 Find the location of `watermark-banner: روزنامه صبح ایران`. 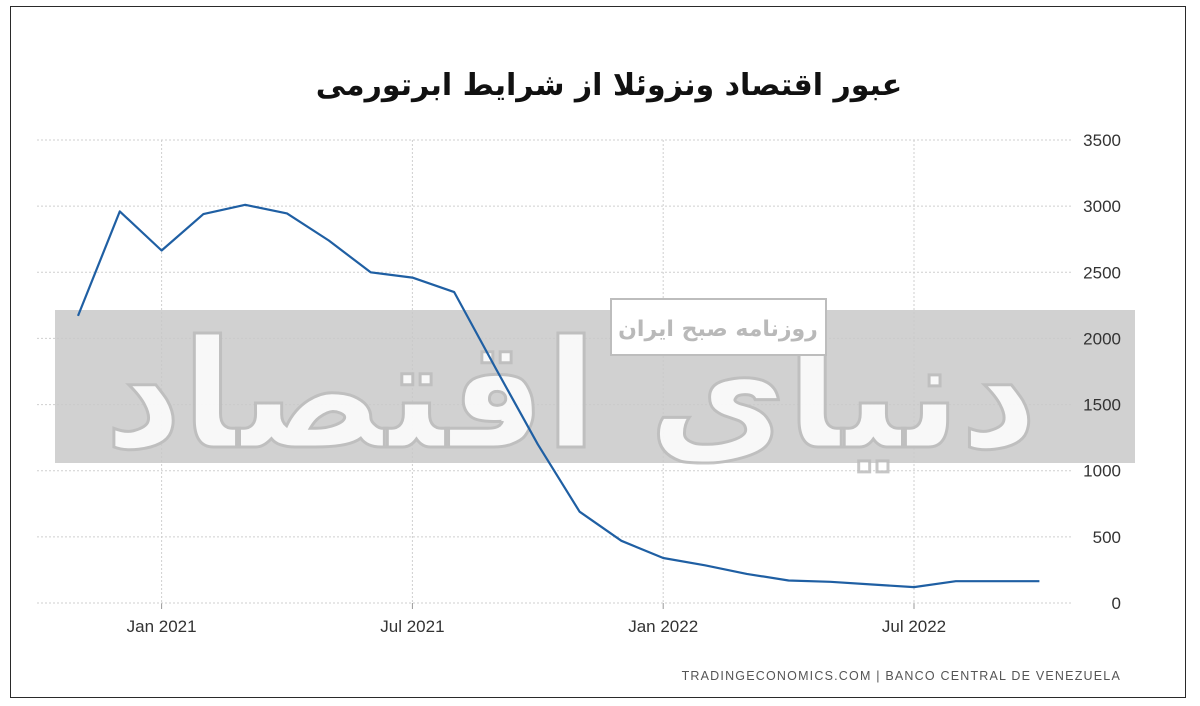

watermark-banner: روزنامه صبح ایران is located at coordinates (718, 327).